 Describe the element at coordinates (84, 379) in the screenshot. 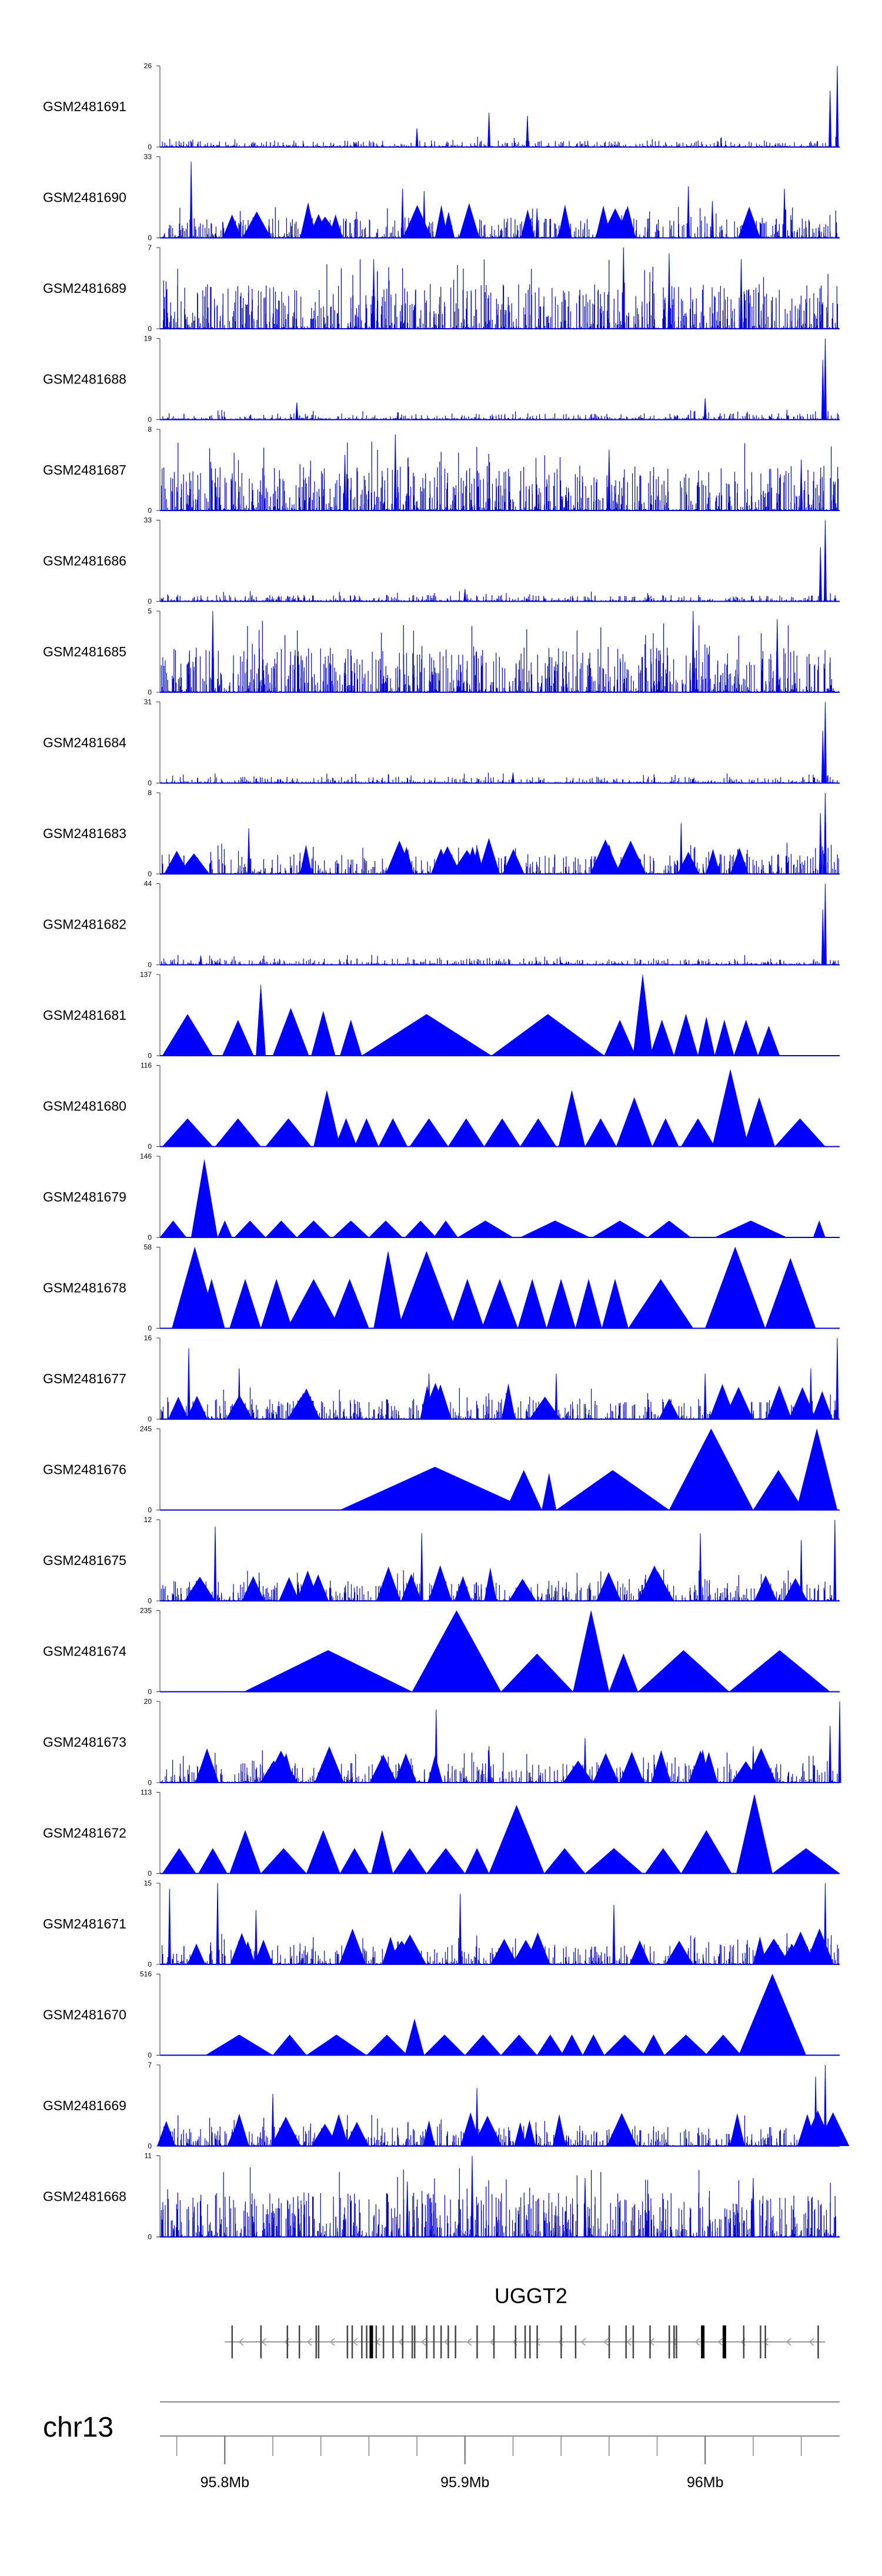

I see `track-label: GSM2481688` at that location.